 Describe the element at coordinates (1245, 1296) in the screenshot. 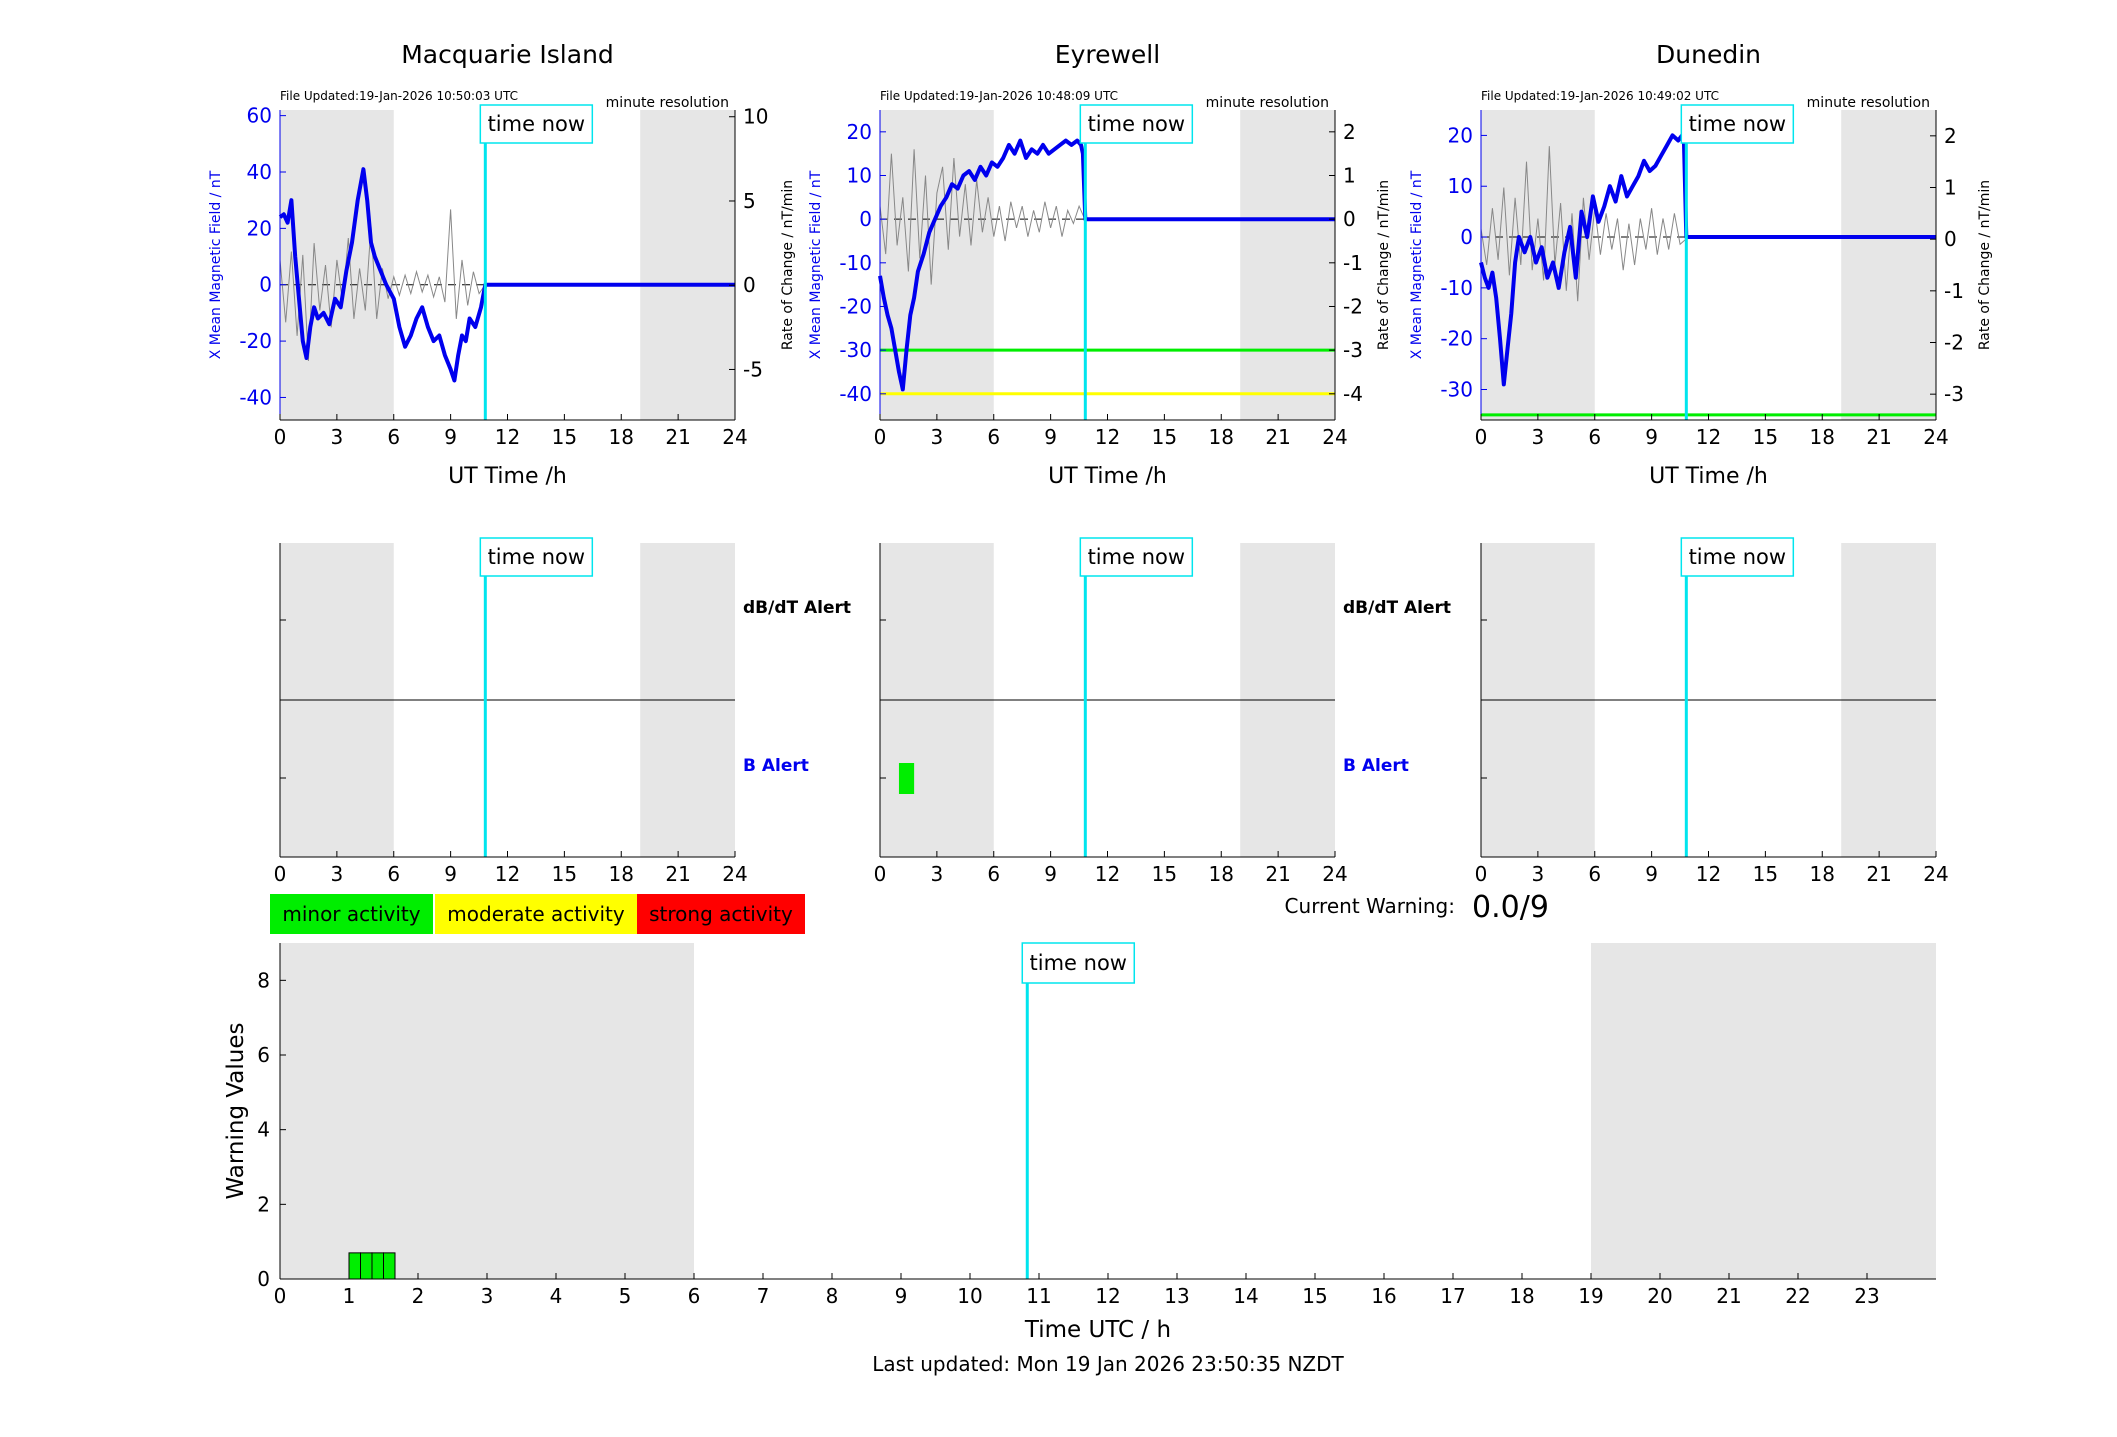

I see `x-tick-label: 14` at that location.